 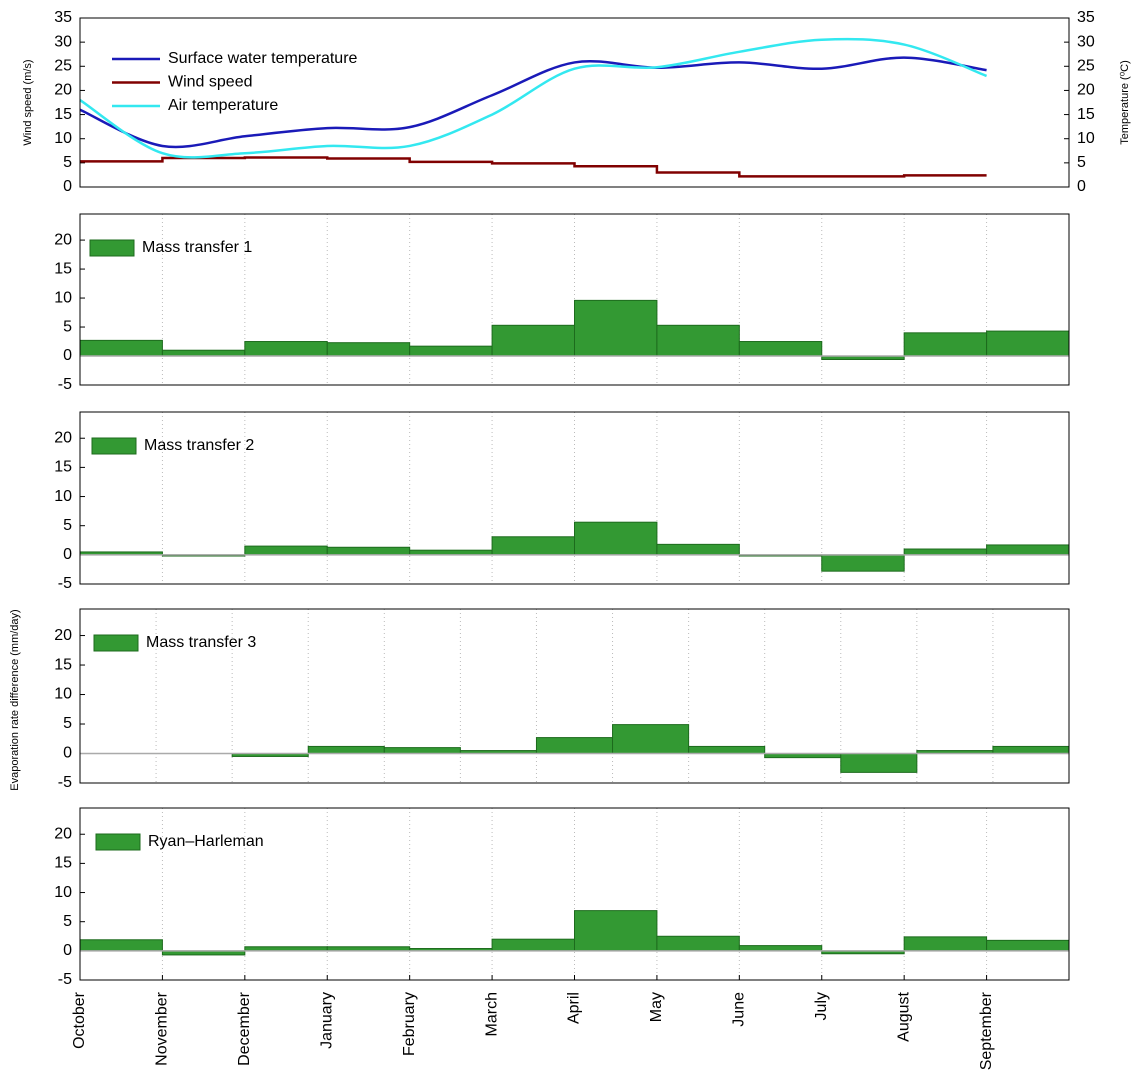 What do you see at coordinates (210, 82) in the screenshot?
I see `legend-label: Wind speed` at bounding box center [210, 82].